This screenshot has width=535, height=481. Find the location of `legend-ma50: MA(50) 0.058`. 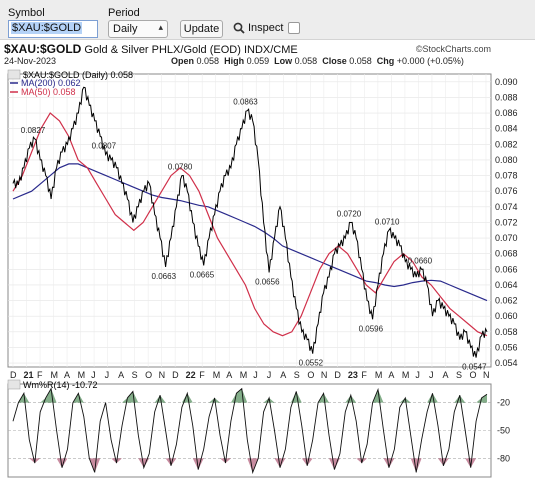

legend-ma50: MA(50) 0.058 is located at coordinates (48, 92).